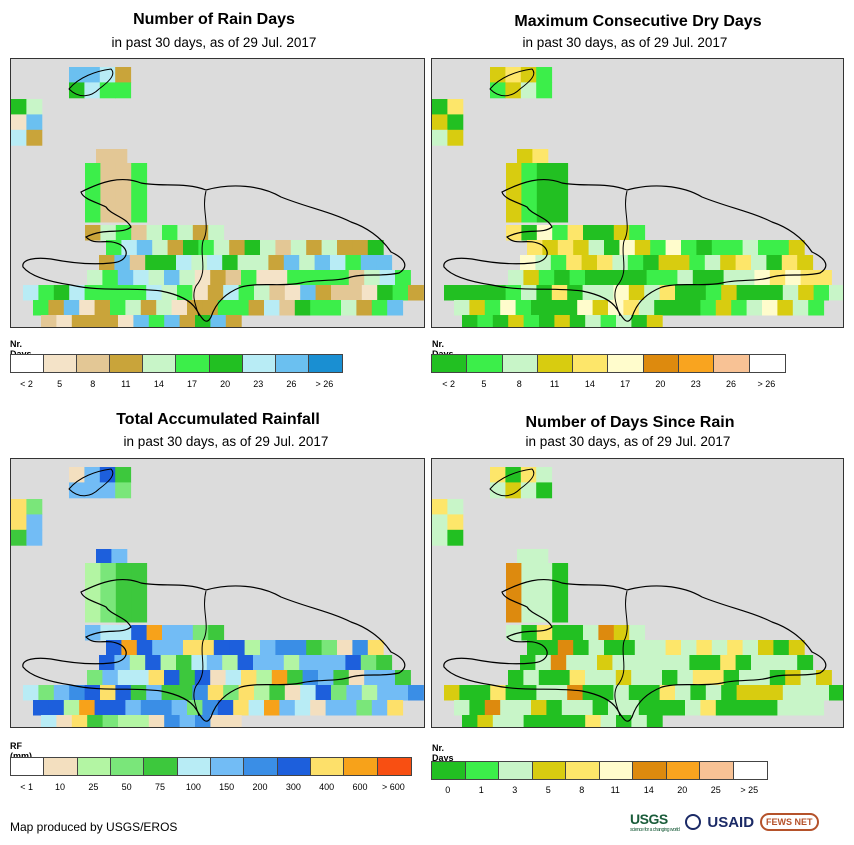 The image size is (854, 845). What do you see at coordinates (582, 790) in the screenshot?
I see `legend-tick-label: 8` at bounding box center [582, 790].